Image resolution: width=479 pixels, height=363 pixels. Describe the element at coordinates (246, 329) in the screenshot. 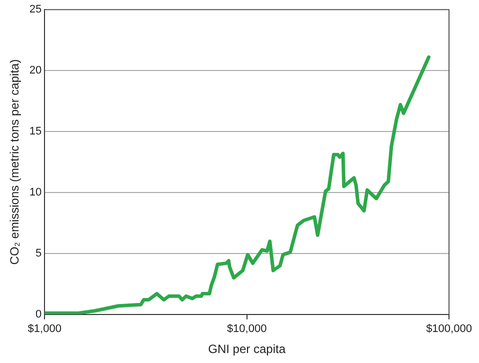

I see `x-tick-label: $10,000` at that location.